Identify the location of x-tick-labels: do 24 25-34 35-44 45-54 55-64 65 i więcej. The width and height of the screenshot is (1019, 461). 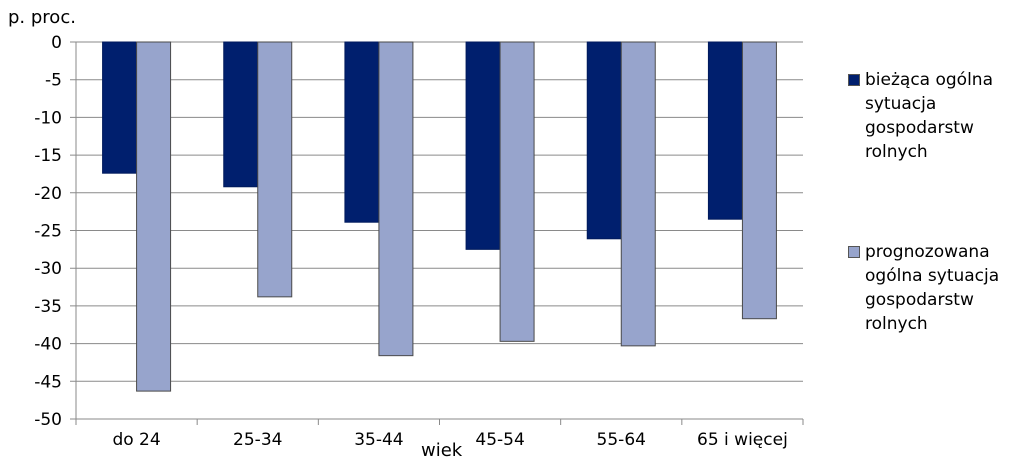
(449, 440).